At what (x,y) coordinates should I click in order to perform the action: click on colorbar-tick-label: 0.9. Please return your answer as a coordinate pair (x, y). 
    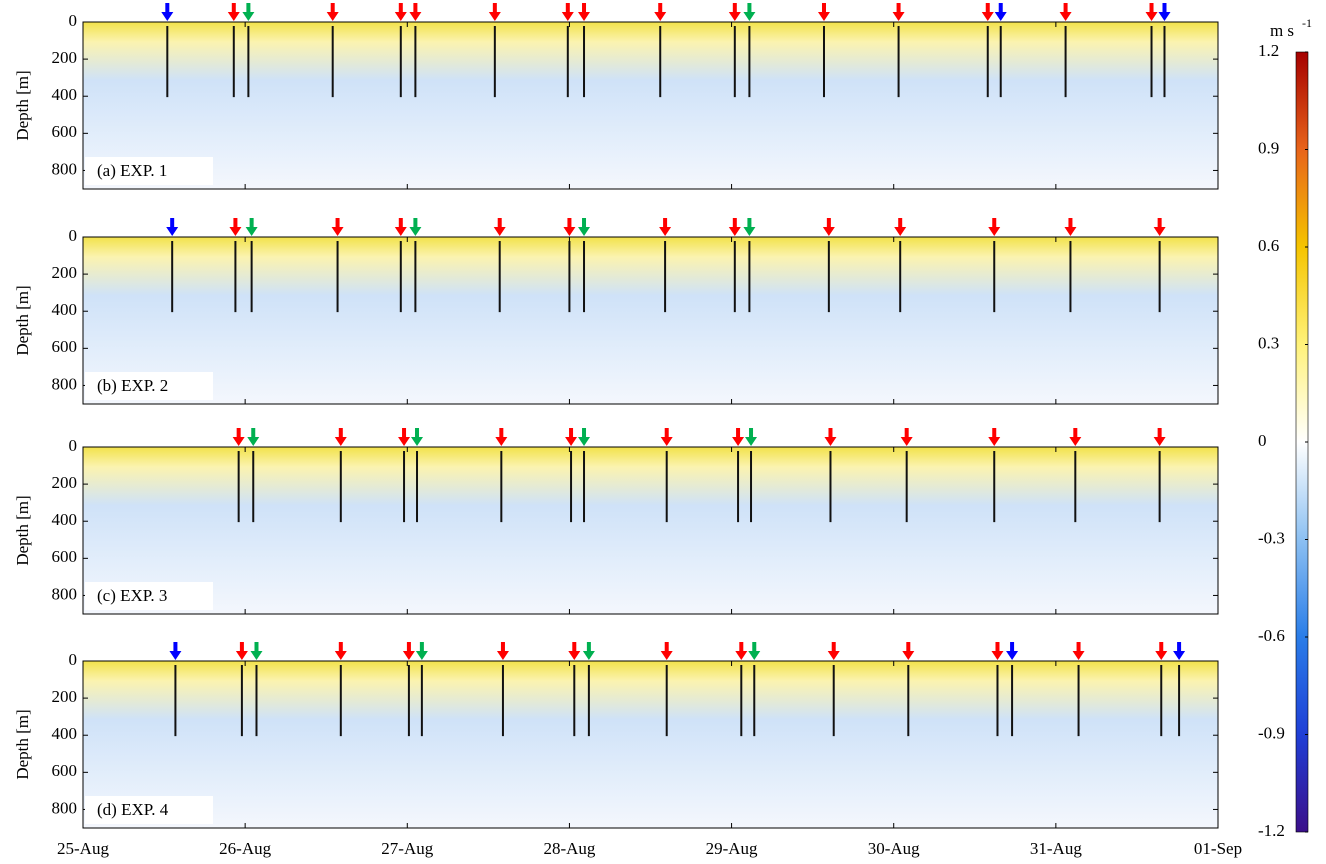
    Looking at the image, I should click on (1268, 147).